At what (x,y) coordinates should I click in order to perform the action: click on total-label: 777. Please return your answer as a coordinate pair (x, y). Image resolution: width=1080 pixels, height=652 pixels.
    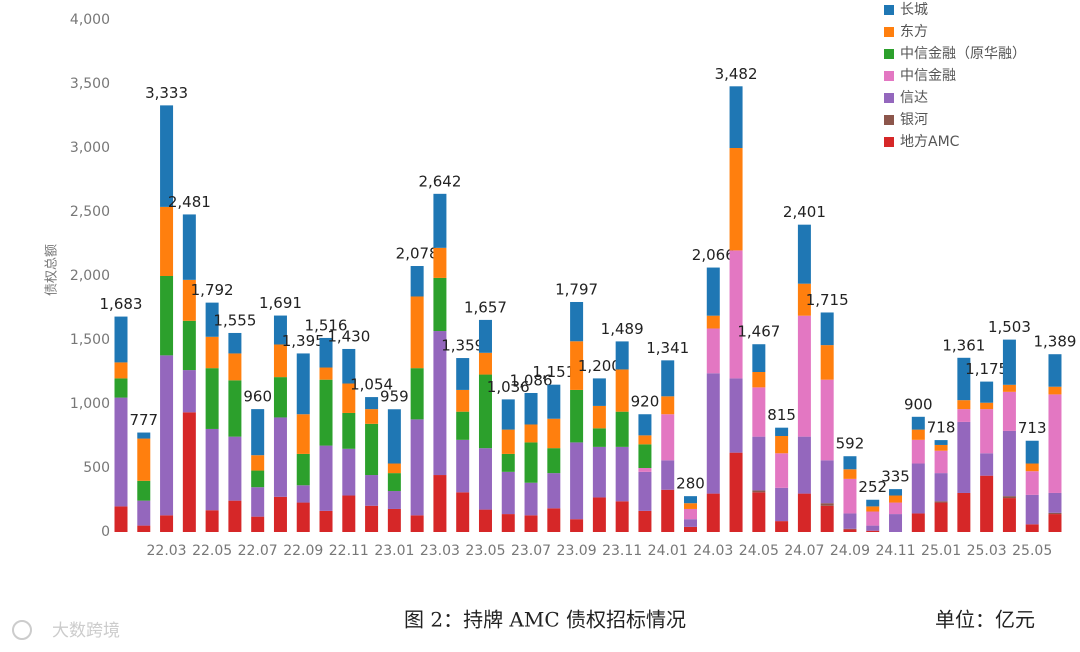
    Looking at the image, I should click on (143, 420).